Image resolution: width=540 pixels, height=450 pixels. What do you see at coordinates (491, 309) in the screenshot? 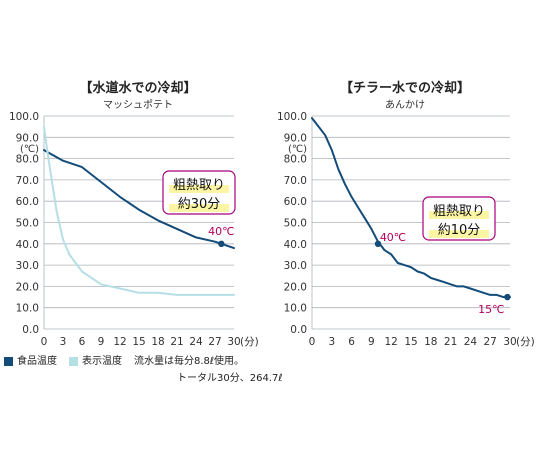
I see `marker-label: 15℃` at bounding box center [491, 309].